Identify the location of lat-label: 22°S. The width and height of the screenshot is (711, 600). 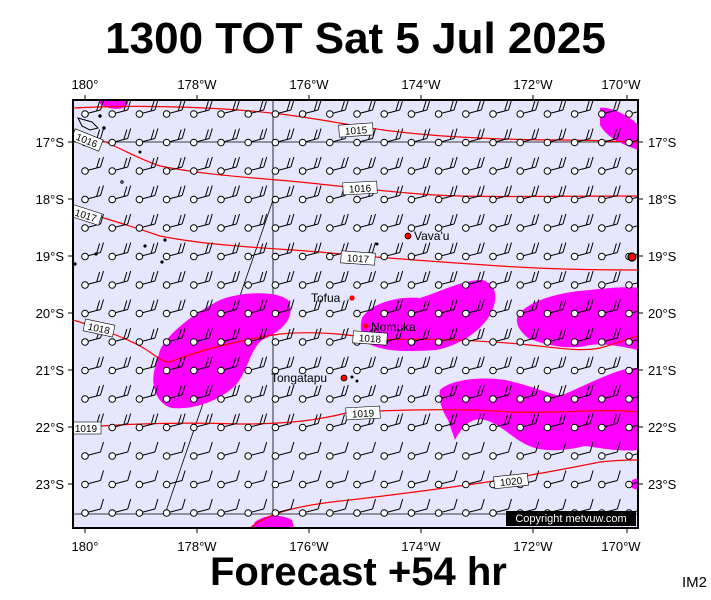
(50, 427).